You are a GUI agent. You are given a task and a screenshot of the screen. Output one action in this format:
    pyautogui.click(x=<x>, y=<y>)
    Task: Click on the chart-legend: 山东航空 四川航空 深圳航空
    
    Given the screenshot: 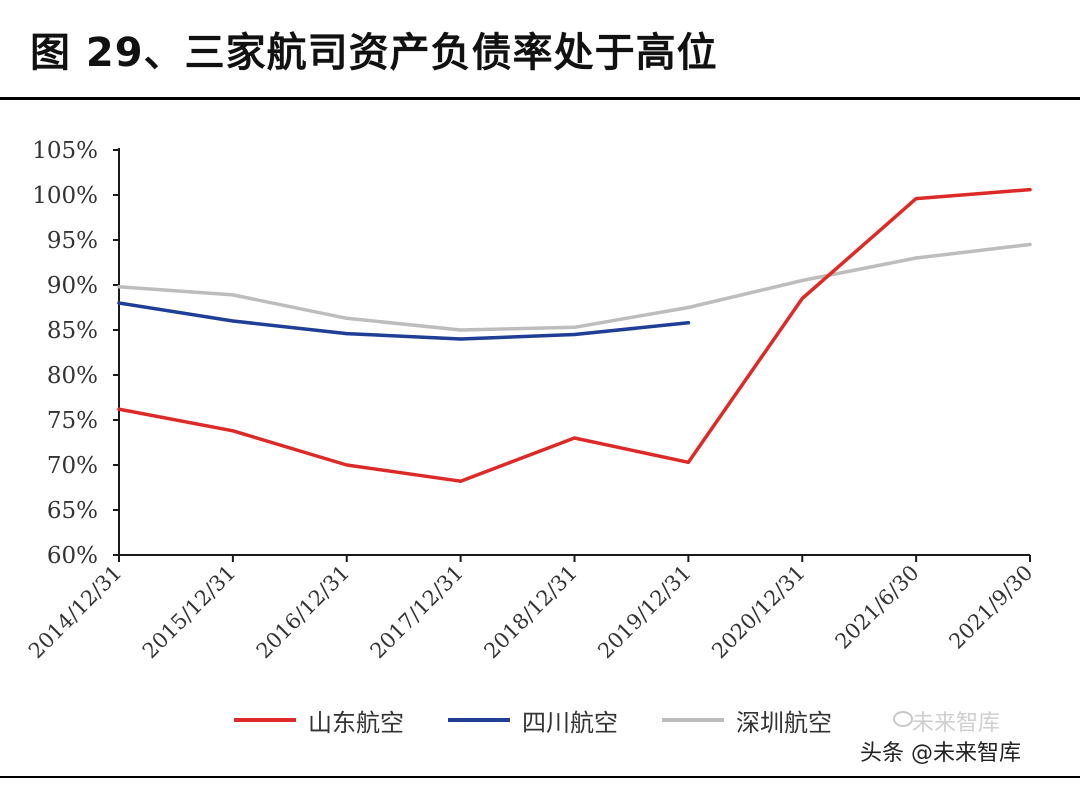 What is the action you would take?
    pyautogui.click(x=555, y=720)
    